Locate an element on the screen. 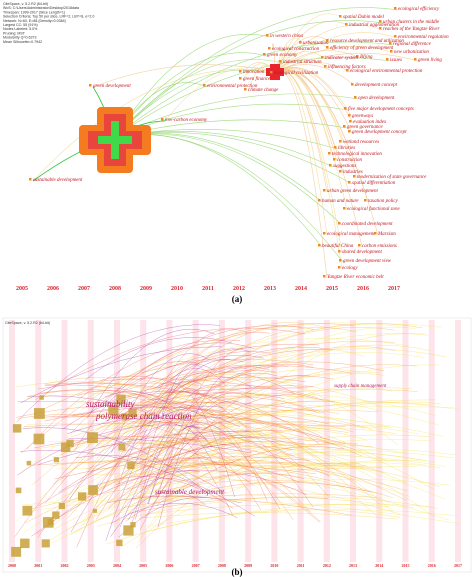 The height and width of the screenshot is (577, 474). year-label: 2007 is located at coordinates (196, 565).